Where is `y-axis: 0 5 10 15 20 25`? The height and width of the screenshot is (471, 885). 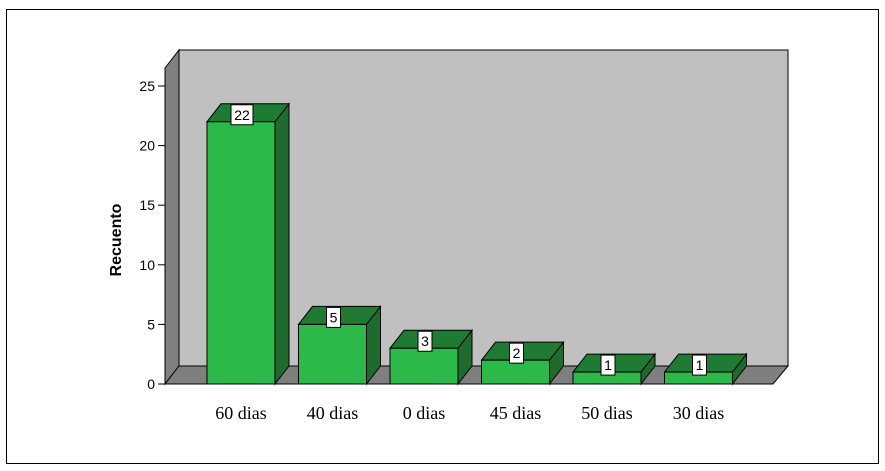
y-axis: 0 5 10 15 20 25 is located at coordinates (152, 235).